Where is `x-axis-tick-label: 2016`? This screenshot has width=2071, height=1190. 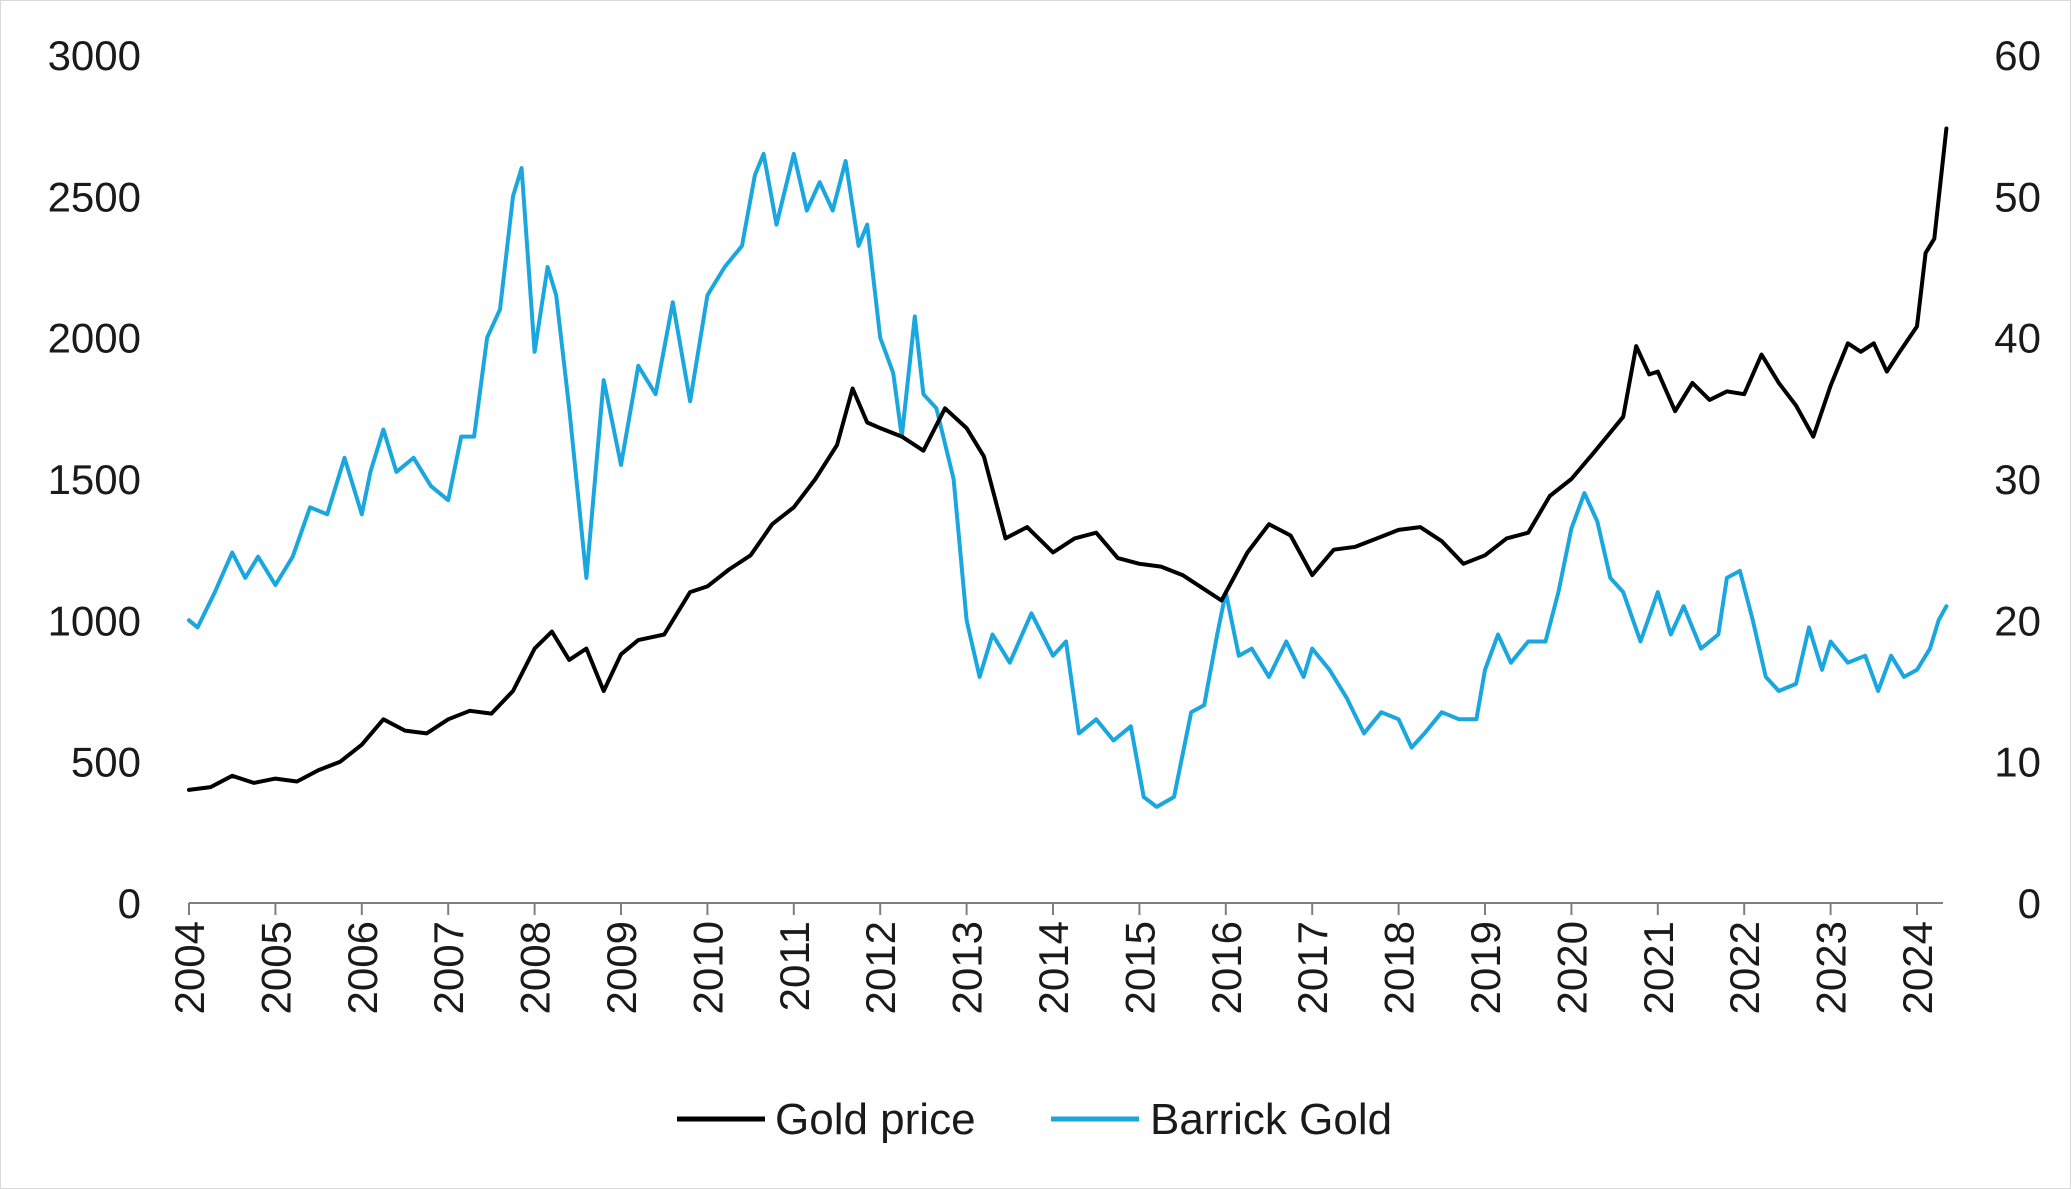
x-axis-tick-label: 2016 is located at coordinates (1226, 967).